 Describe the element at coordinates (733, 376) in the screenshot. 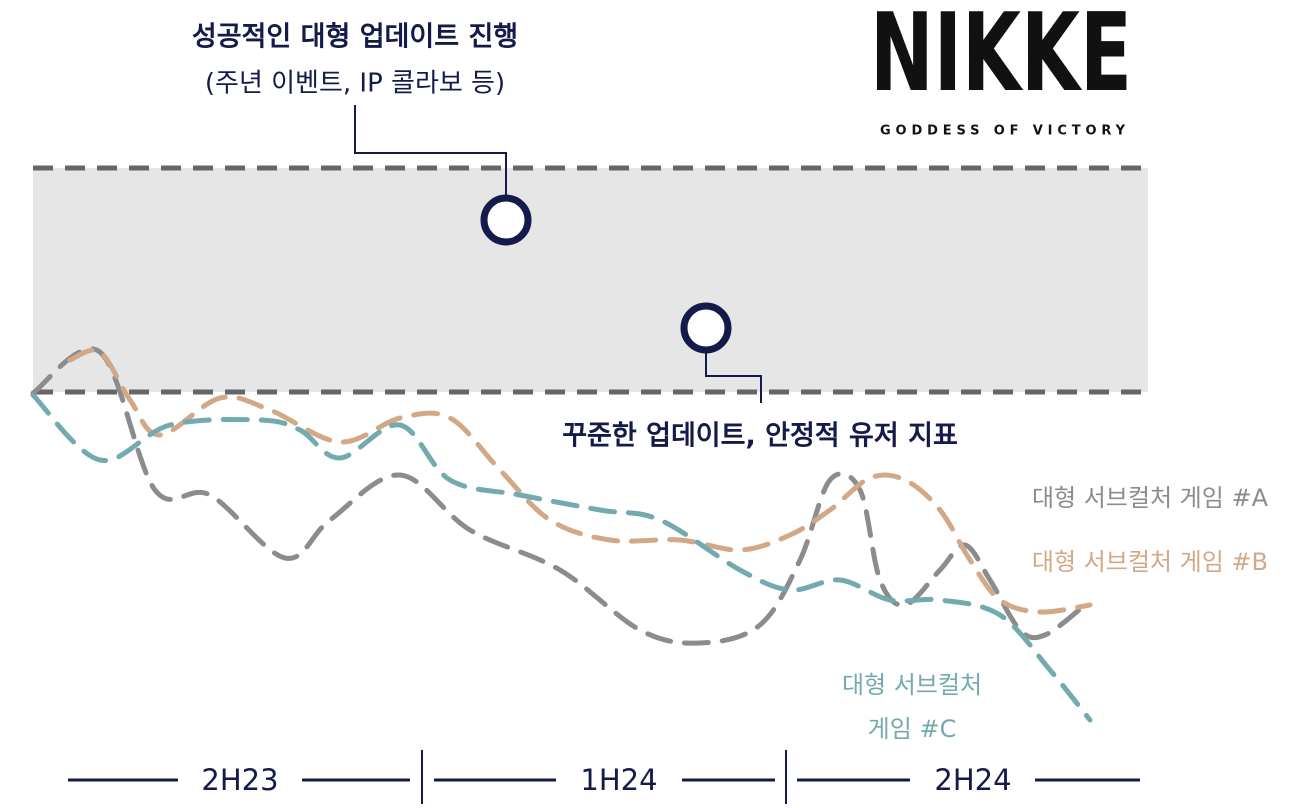

I see `leader-bottom` at that location.